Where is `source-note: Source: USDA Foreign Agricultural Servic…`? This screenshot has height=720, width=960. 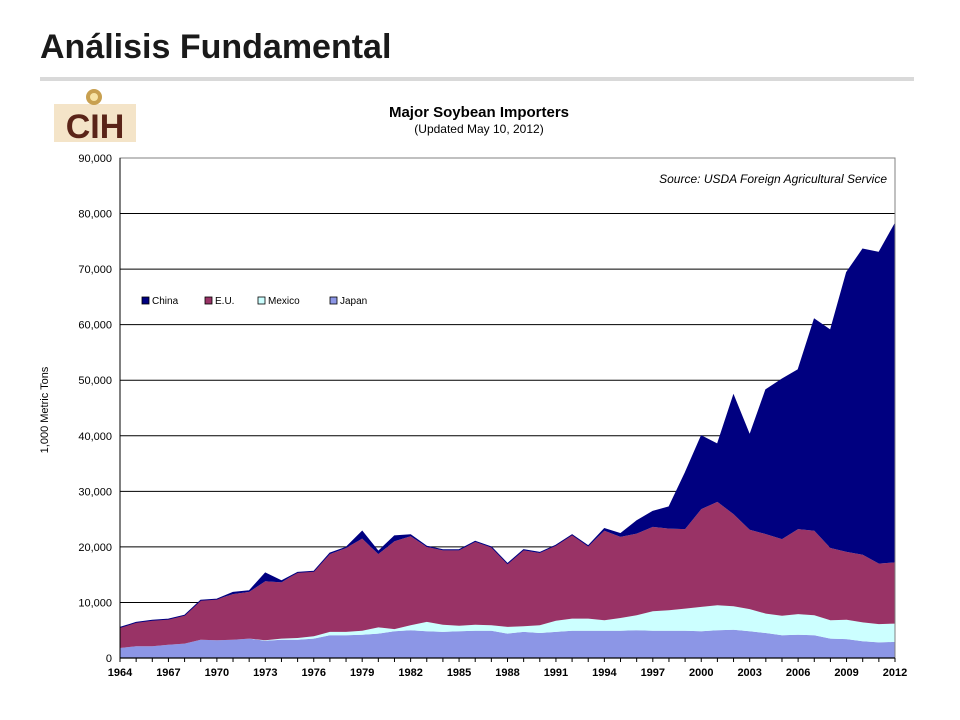
source-note: Source: USDA Foreign Agricultural Servic… is located at coordinates (773, 179).